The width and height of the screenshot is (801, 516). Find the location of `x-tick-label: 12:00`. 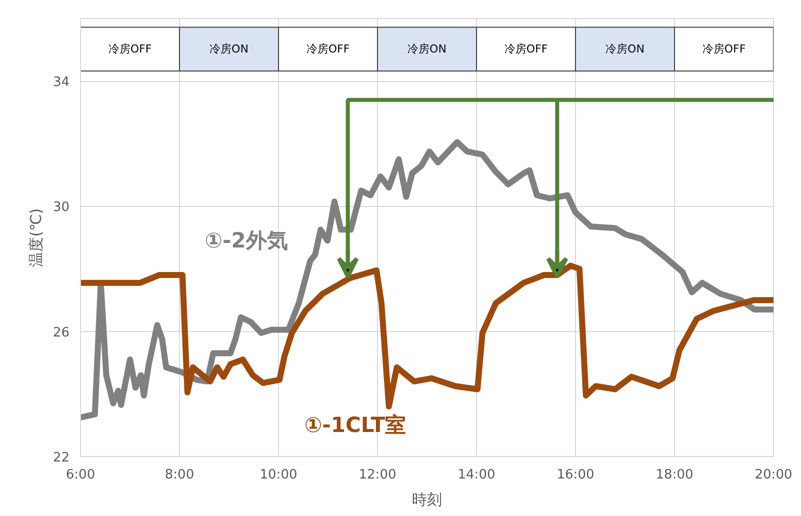

x-tick-label: 12:00 is located at coordinates (377, 475).